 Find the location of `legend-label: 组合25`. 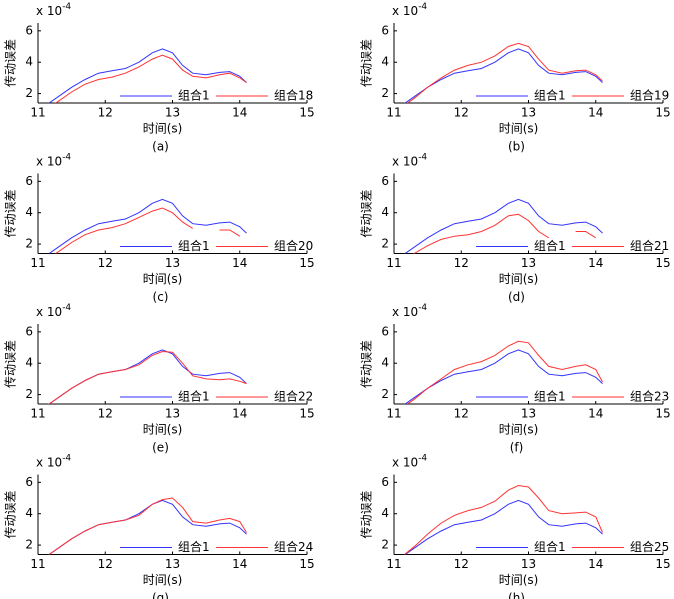

legend-label: 组合25 is located at coordinates (649, 546).